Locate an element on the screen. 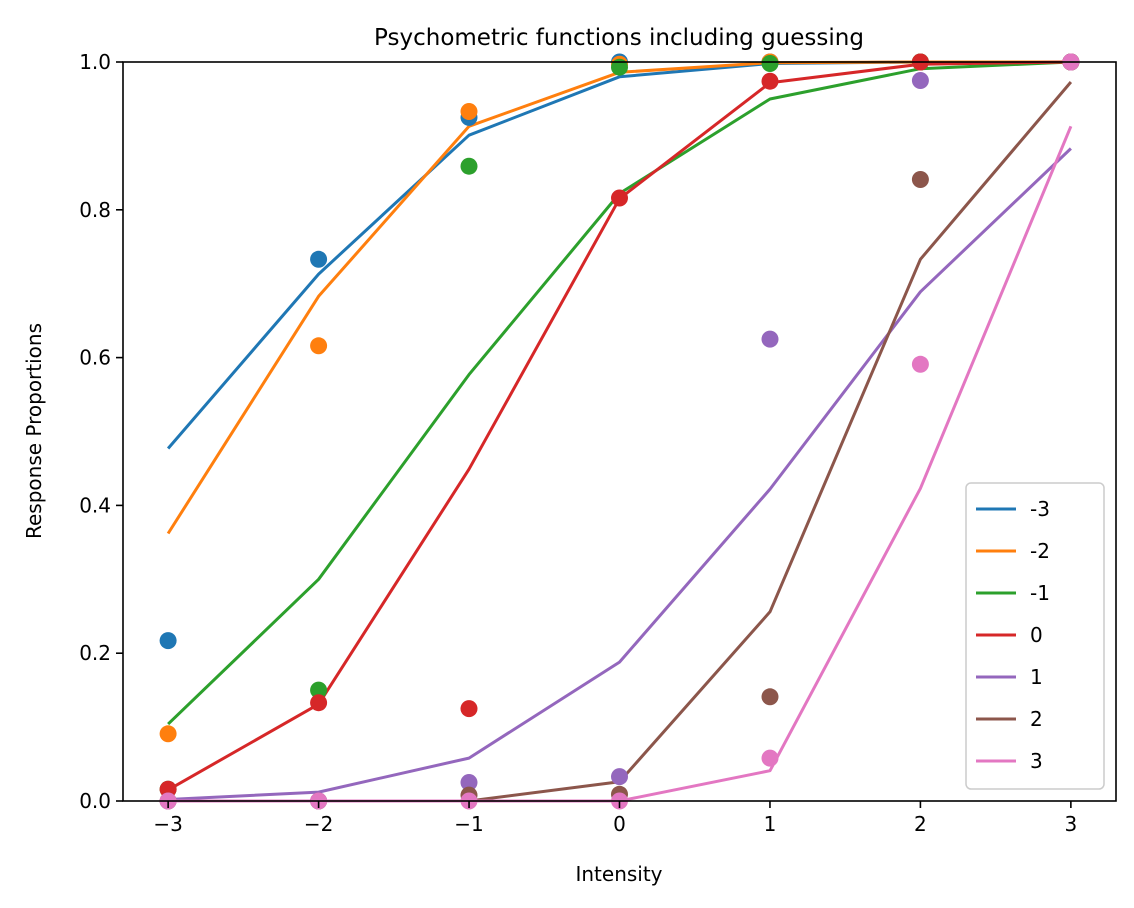 This screenshot has width=1134, height=908. x-tick-label: −2 is located at coordinates (318, 824).